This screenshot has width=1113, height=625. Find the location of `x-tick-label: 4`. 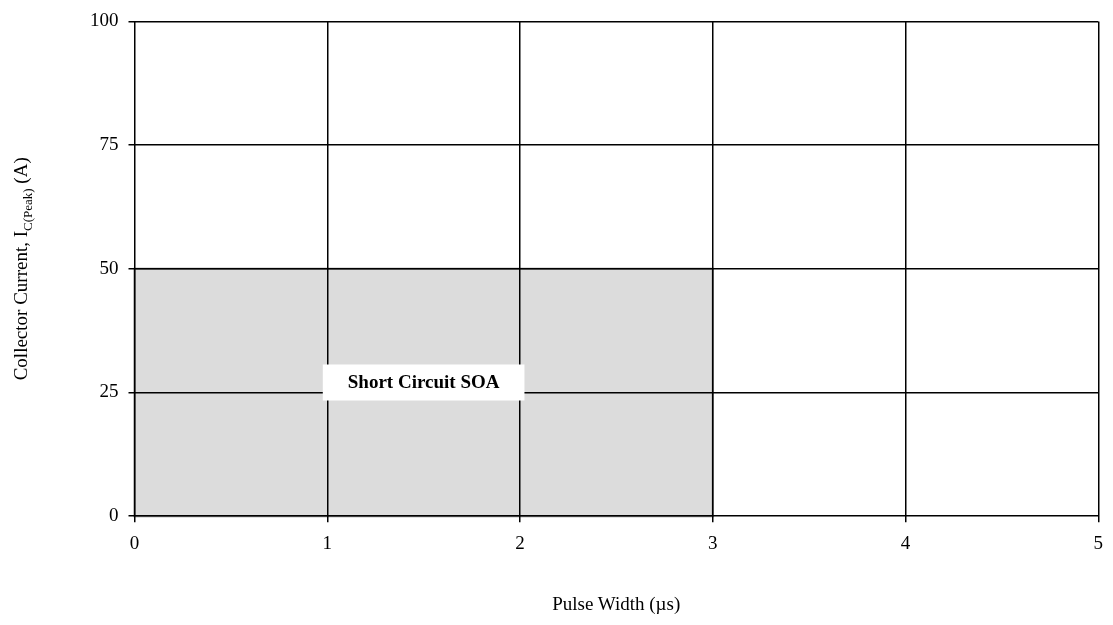

x-tick-label: 4 is located at coordinates (905, 542).